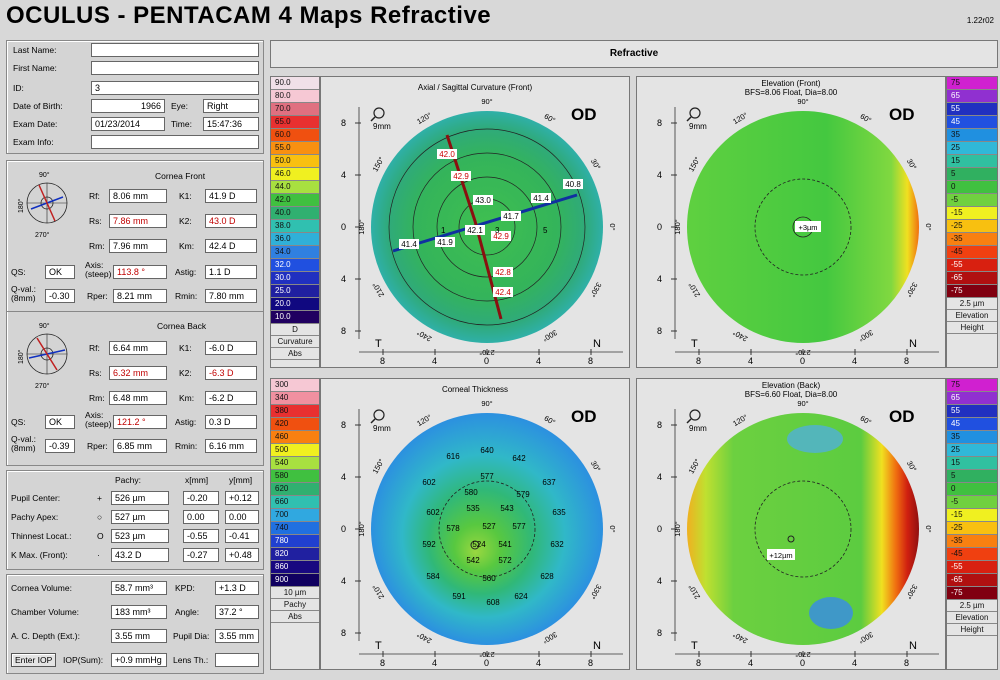 This screenshot has height=680, width=1000. I want to click on pachy-row-x: -0.55, so click(201, 536).